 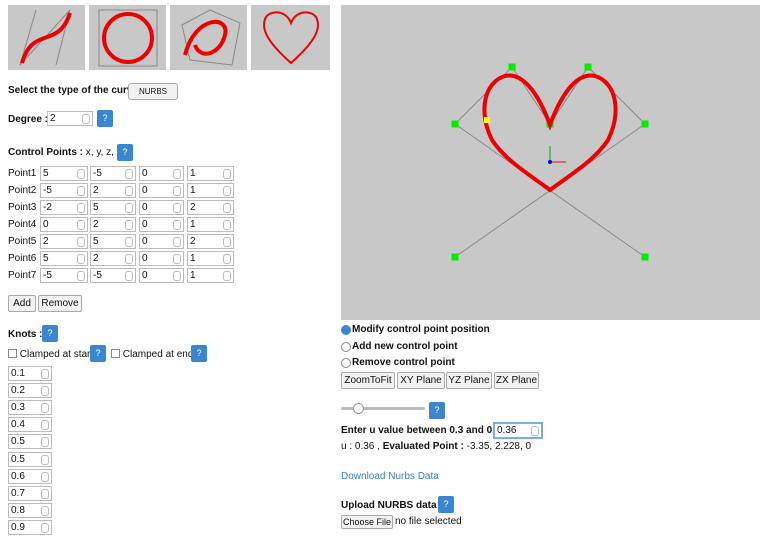 I want to click on knot-input: 0.9, so click(x=30, y=527).